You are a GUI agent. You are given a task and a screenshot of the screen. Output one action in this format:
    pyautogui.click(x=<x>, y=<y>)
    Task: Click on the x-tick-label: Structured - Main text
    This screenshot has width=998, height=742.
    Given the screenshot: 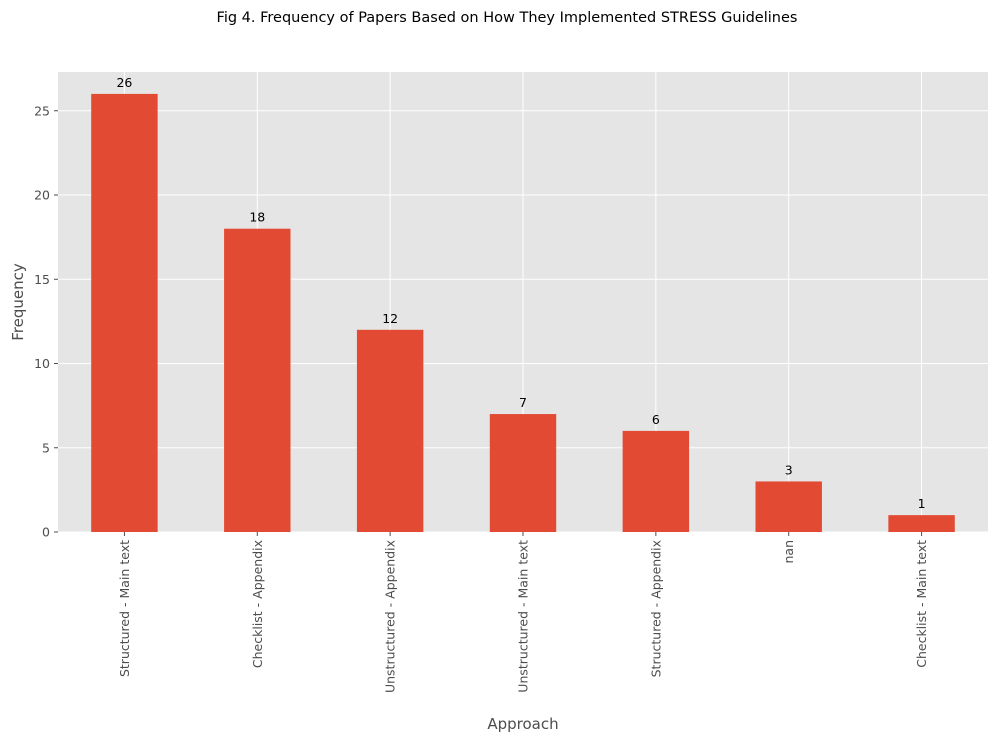 What is the action you would take?
    pyautogui.click(x=124, y=608)
    